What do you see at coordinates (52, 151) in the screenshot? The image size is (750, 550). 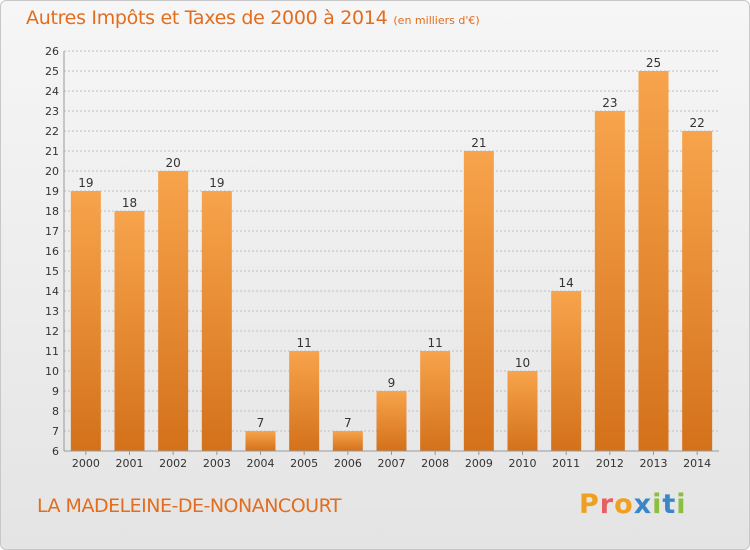 I see `y-tick-label: 21` at bounding box center [52, 151].